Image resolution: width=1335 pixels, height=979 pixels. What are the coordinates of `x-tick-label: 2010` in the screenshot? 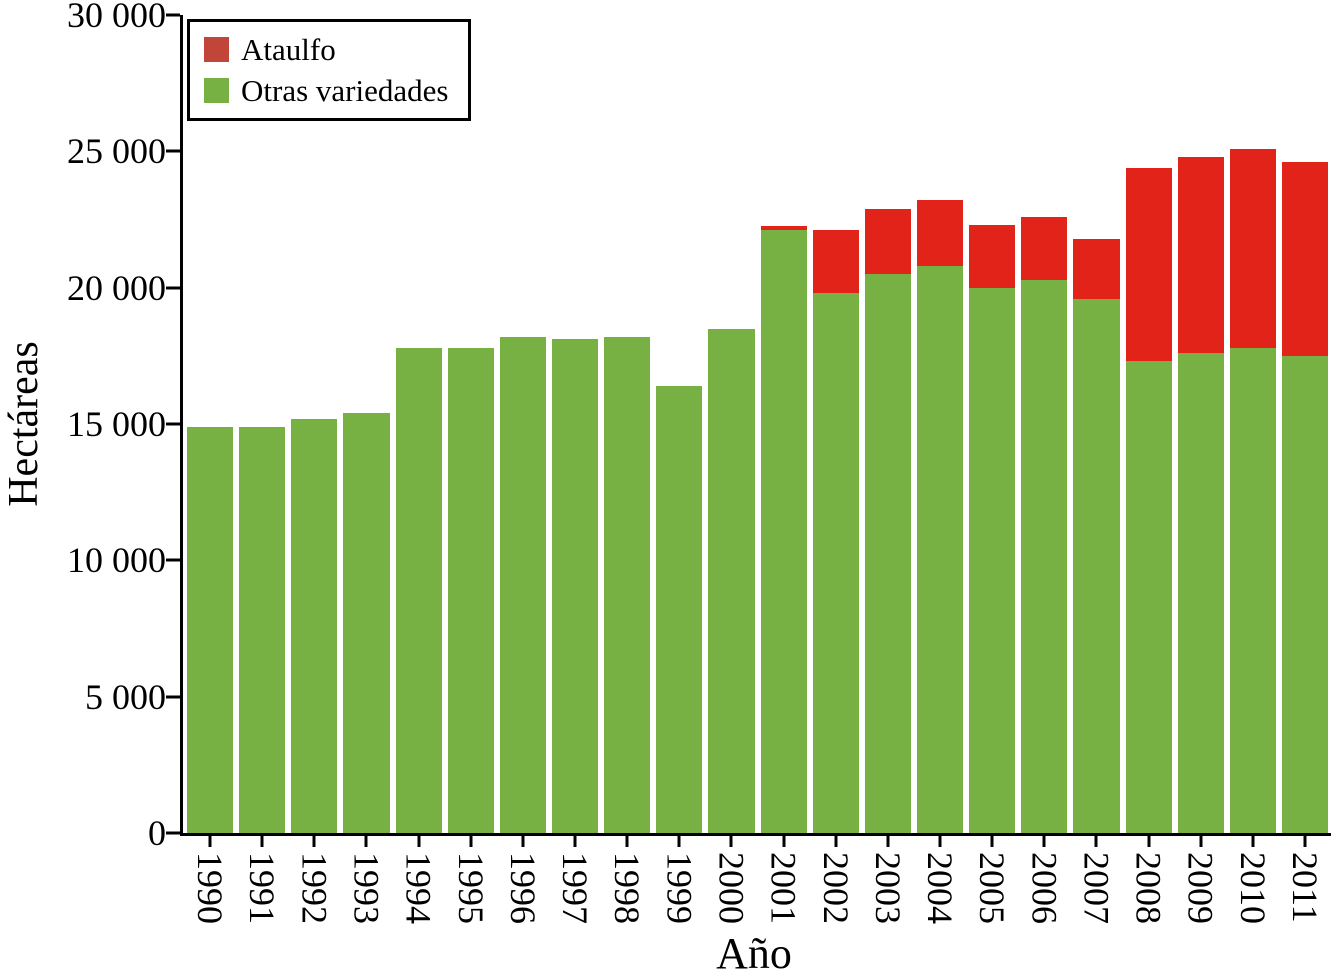 It's located at (1252, 888).